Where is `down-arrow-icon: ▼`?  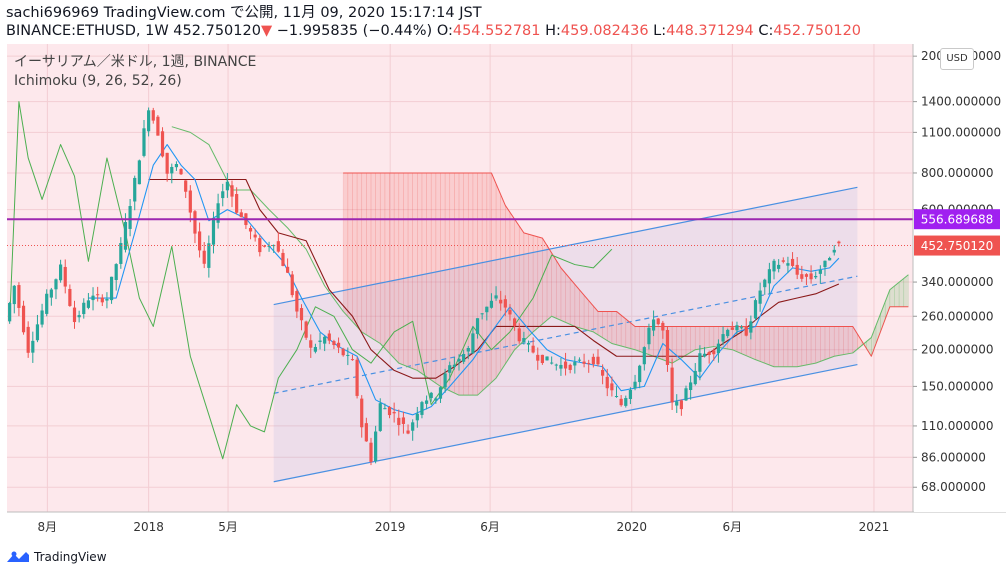
down-arrow-icon: ▼ is located at coordinates (266, 31).